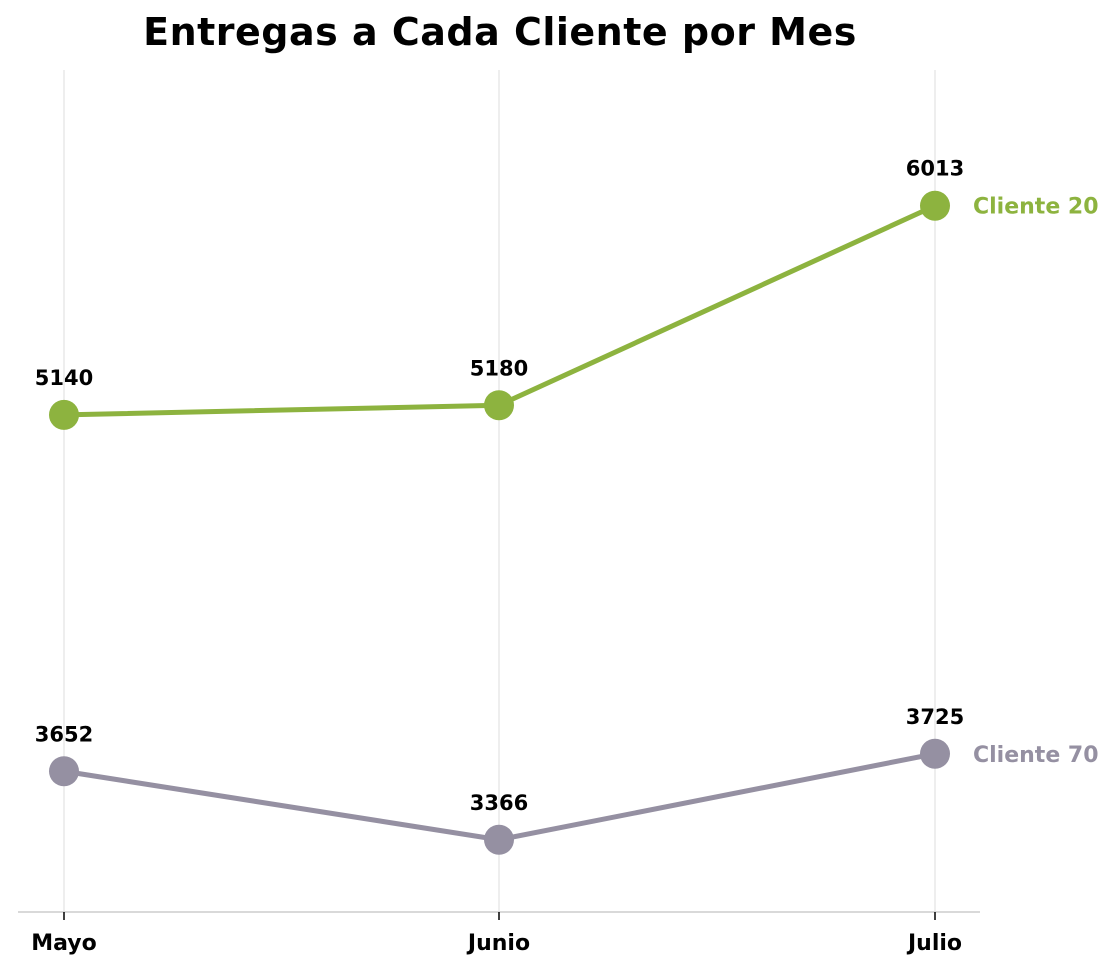  I want to click on x-tick-label: Julio, so click(934, 943).